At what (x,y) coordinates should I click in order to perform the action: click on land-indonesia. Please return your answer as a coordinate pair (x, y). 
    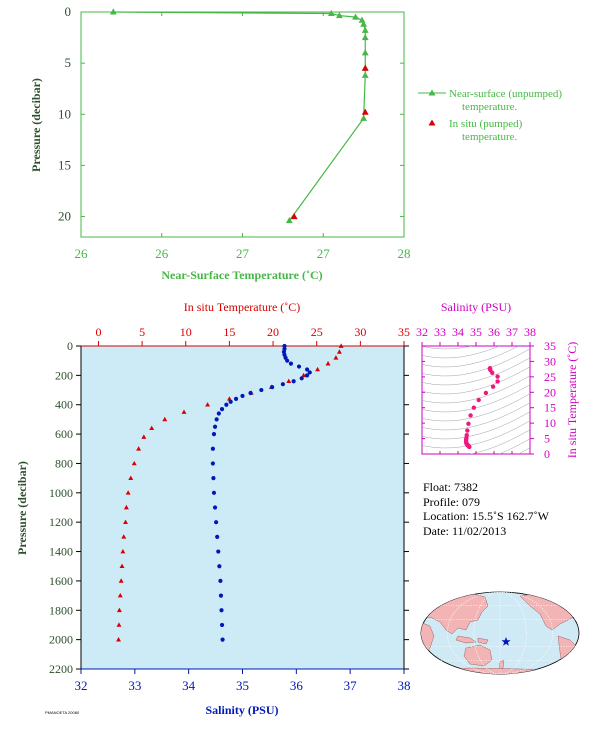
    Looking at the image, I should click on (472, 640).